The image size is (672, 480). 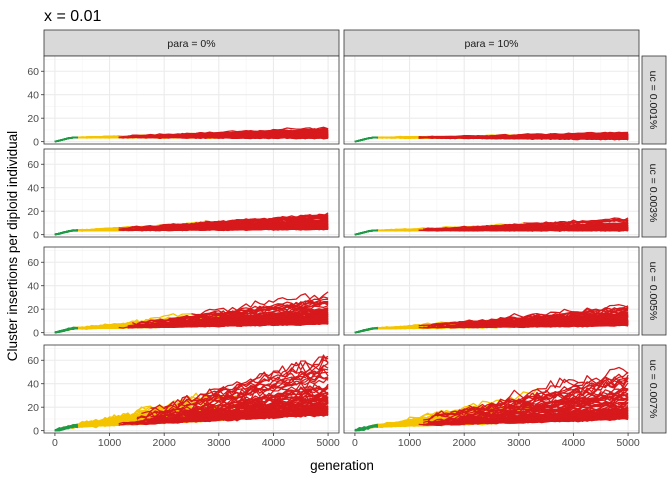 I want to click on x-tick-label: 4000, so click(x=274, y=443).